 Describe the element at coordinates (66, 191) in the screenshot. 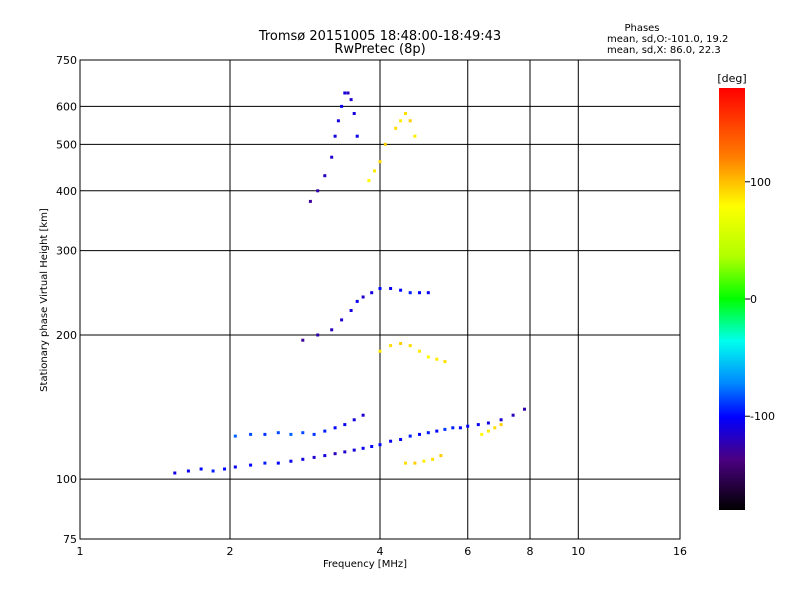

I see `y-tick-label: 400` at that location.